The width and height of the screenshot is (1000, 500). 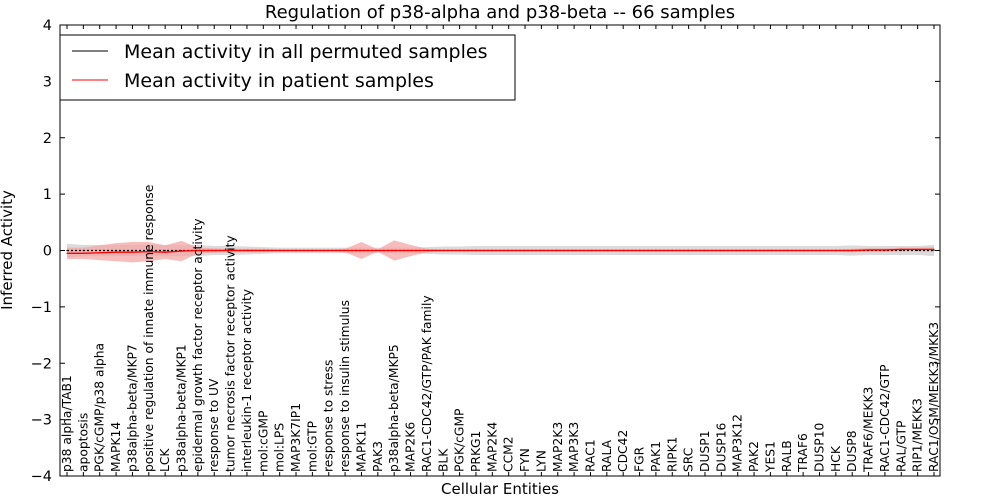 What do you see at coordinates (165, 460) in the screenshot?
I see `x-category-label-6: LCK` at bounding box center [165, 460].